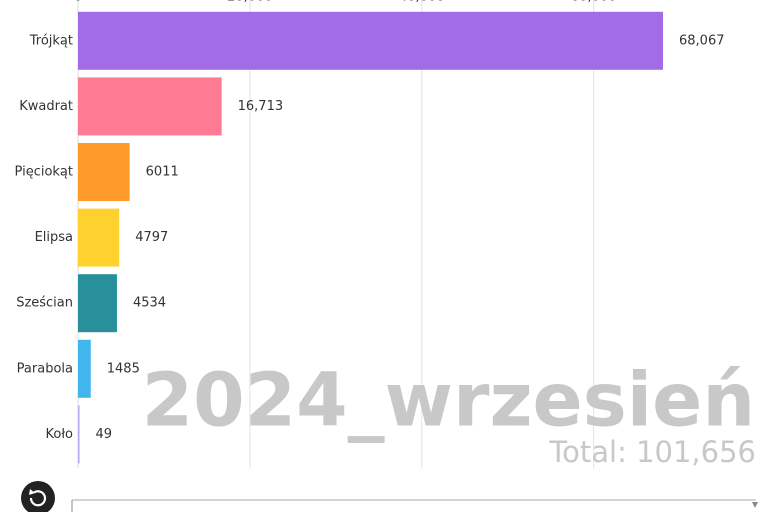 The height and width of the screenshot is (512, 768). I want to click on x-tick-label: 20,000, so click(250, 2).